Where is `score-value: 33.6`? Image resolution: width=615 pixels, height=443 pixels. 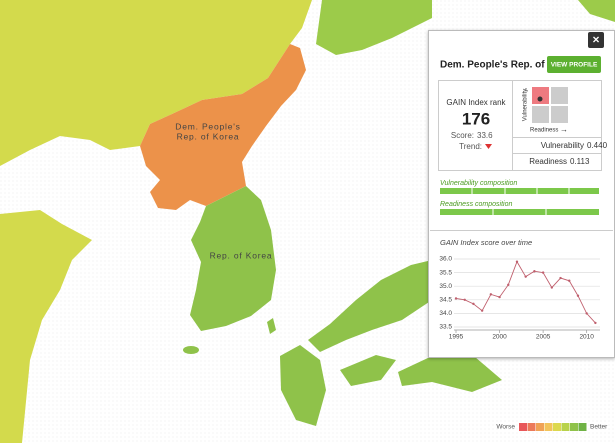 score-value: 33.6 is located at coordinates (485, 135).